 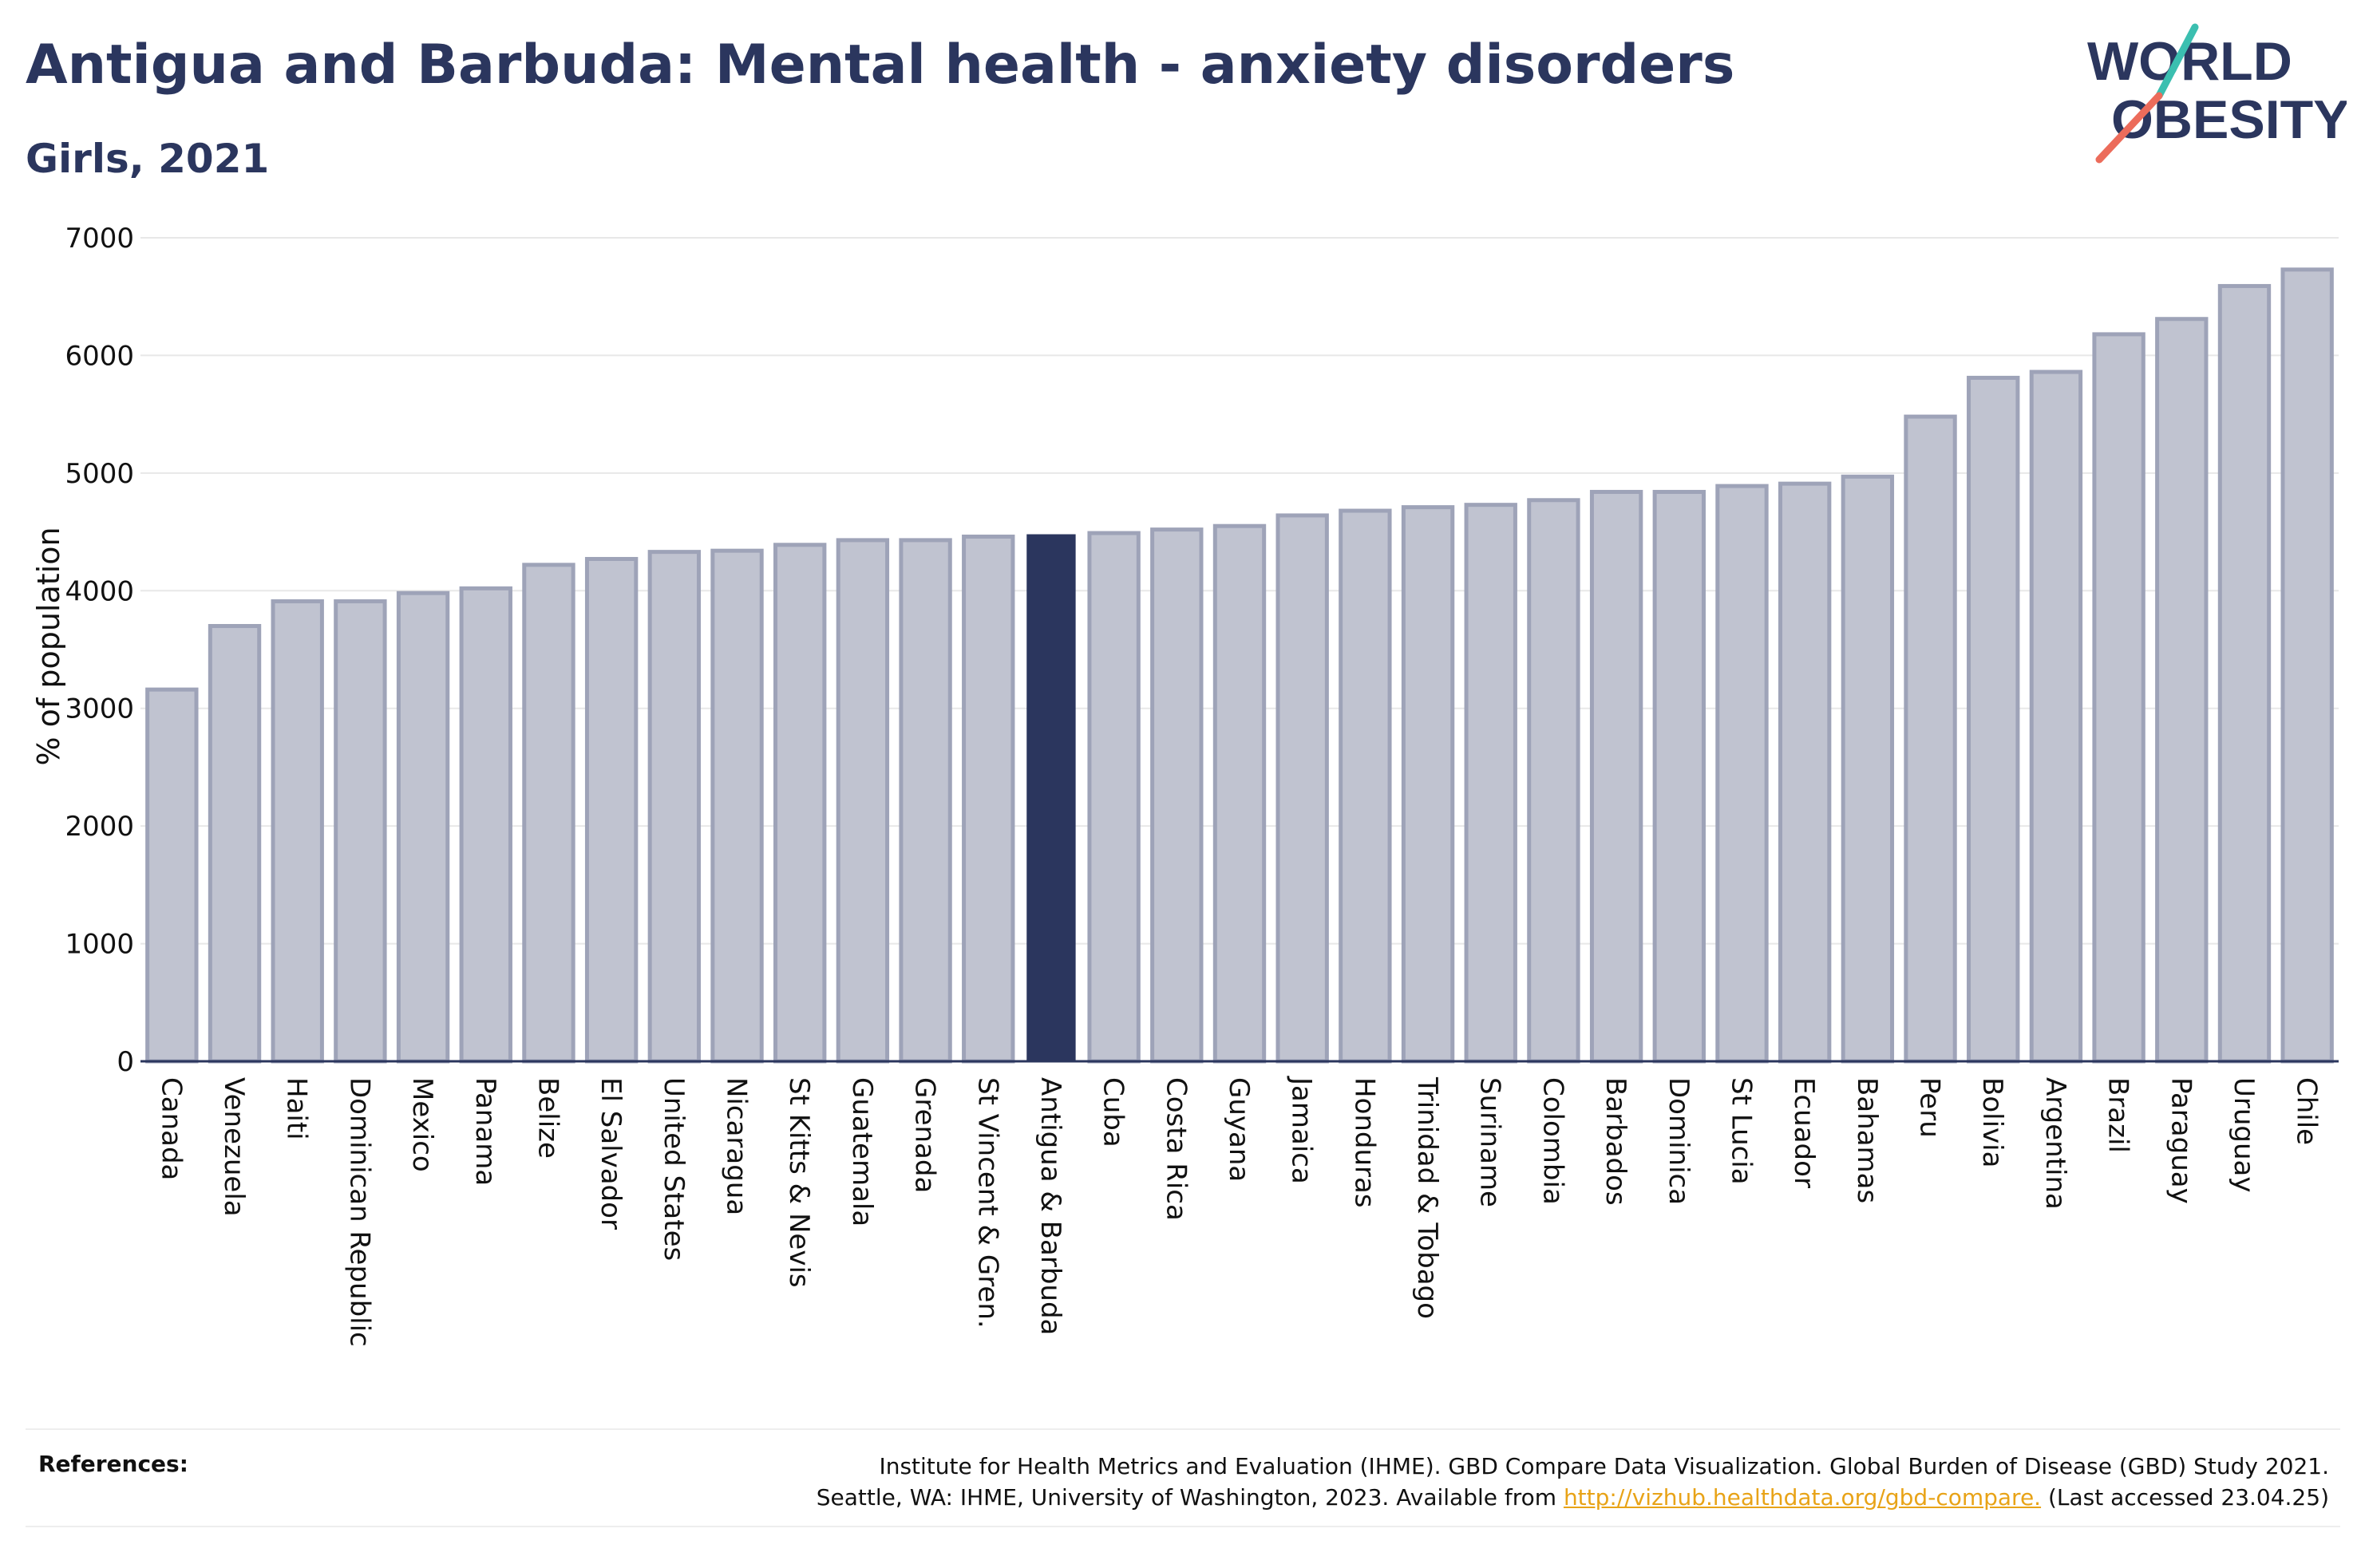 I want to click on x-tick-label: Guatemala, so click(x=862, y=1151).